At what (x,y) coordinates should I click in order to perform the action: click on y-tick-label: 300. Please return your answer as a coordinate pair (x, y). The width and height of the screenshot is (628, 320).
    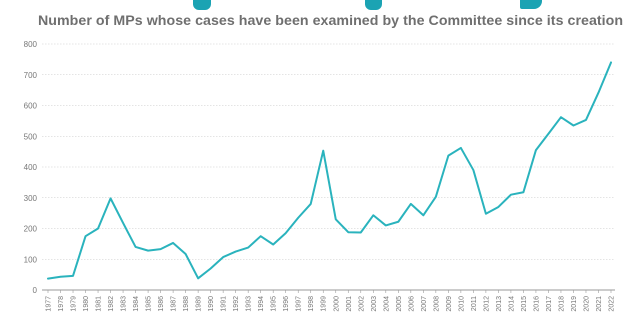
    Looking at the image, I should click on (31, 198).